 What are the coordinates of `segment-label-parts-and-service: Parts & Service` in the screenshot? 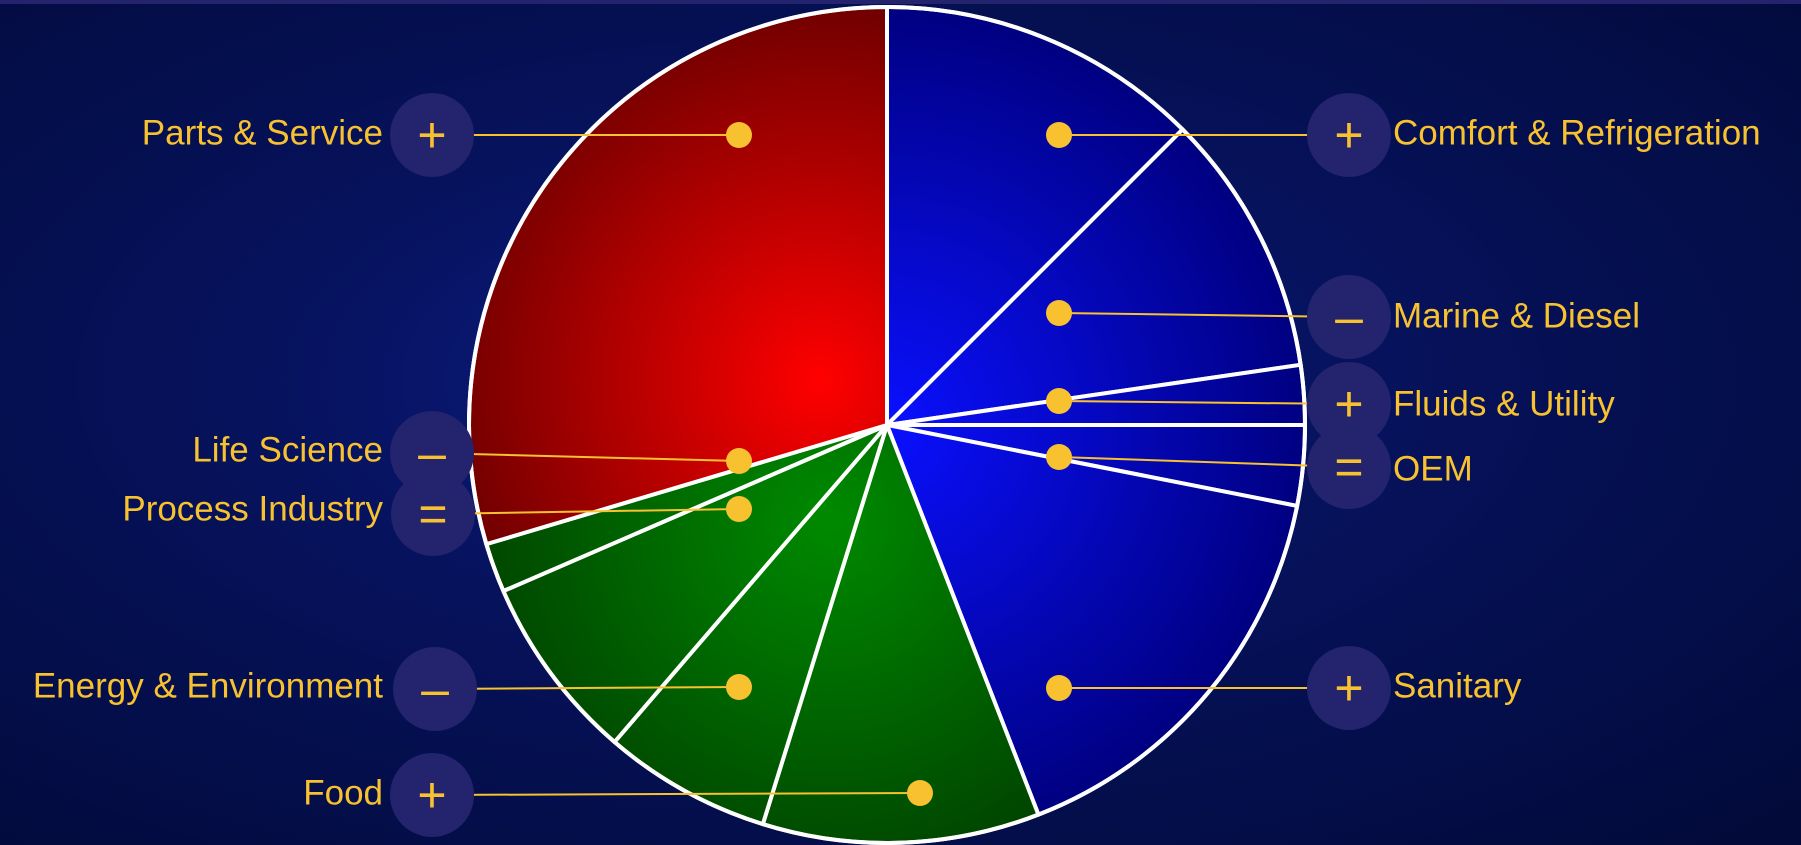 It's located at (262, 133).